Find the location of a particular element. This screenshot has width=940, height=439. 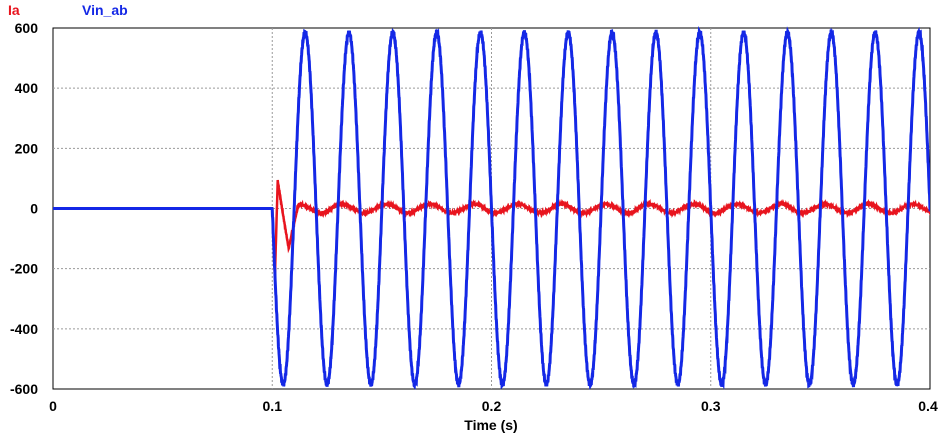

y-tick-label: -200 is located at coordinates (24, 269).